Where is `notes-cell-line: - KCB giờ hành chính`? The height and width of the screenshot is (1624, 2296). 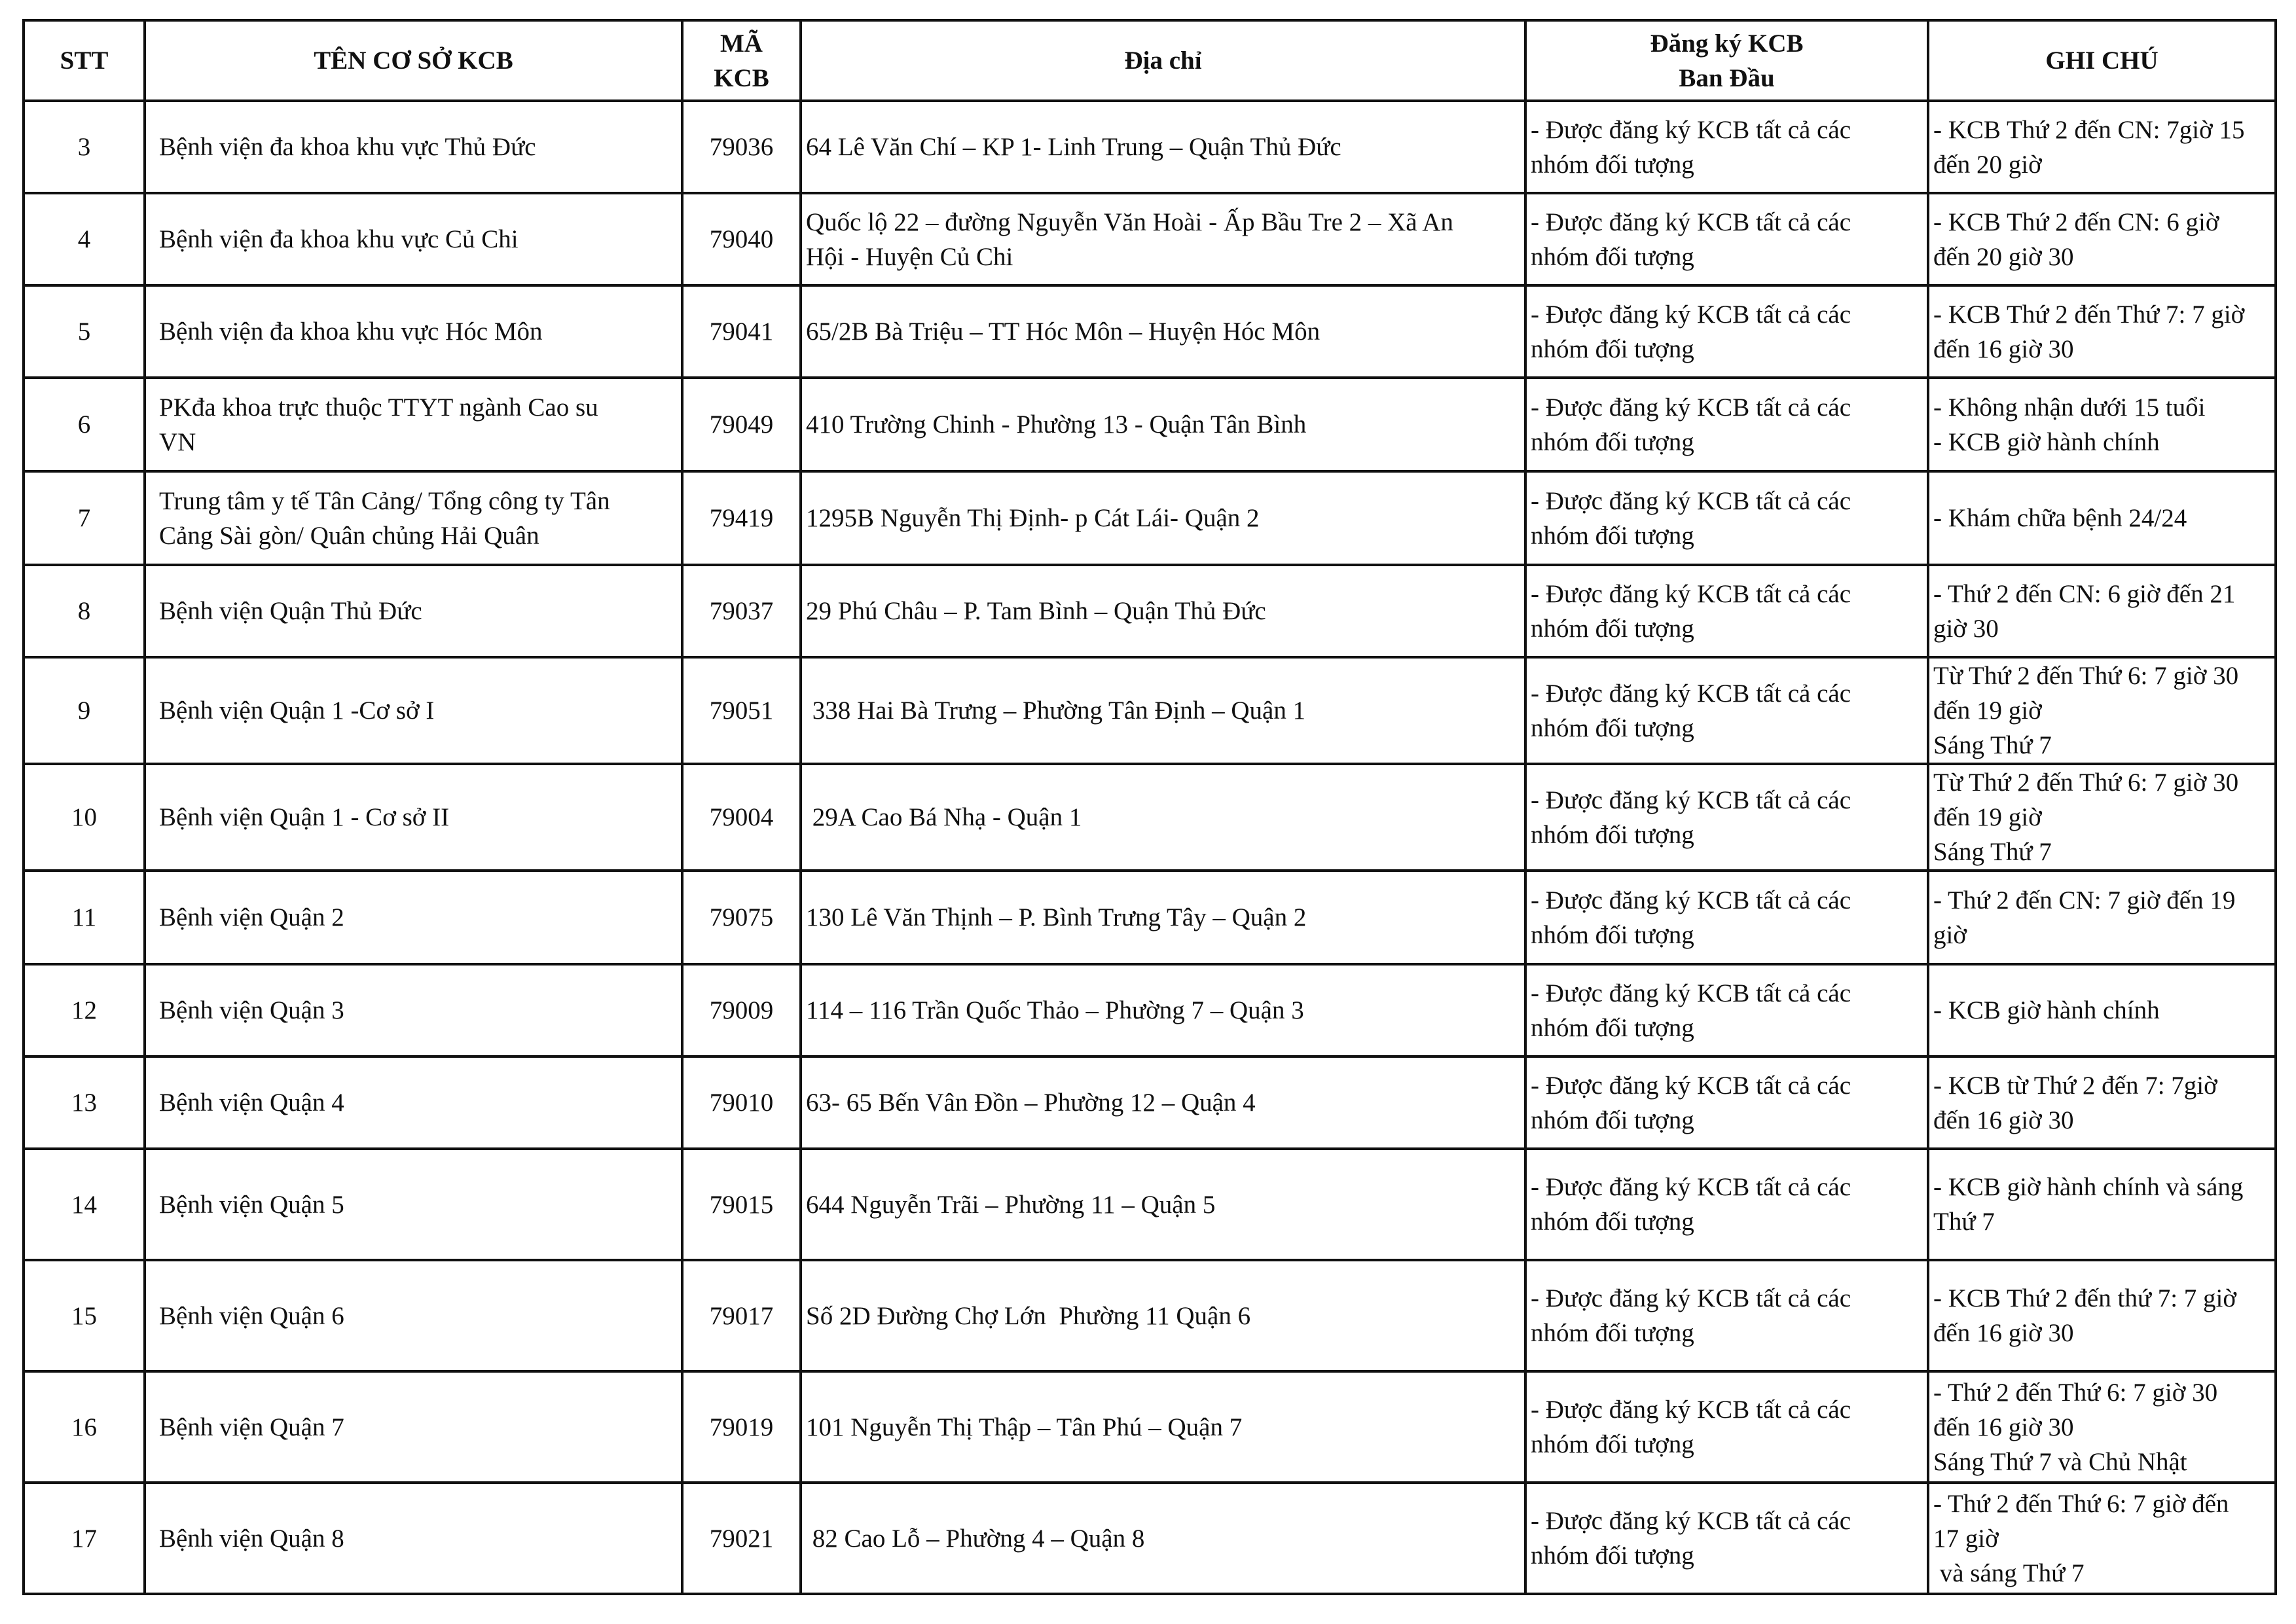 notes-cell-line: - KCB giờ hành chính is located at coordinates (2046, 1010).